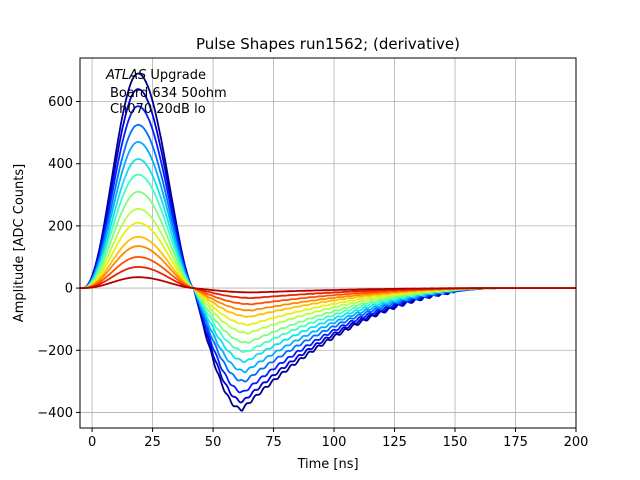 Image resolution: width=640 pixels, height=480 pixels. Describe the element at coordinates (328, 44) in the screenshot. I see `chart-title: Pulse Shapes run1562; (derivative)` at that location.